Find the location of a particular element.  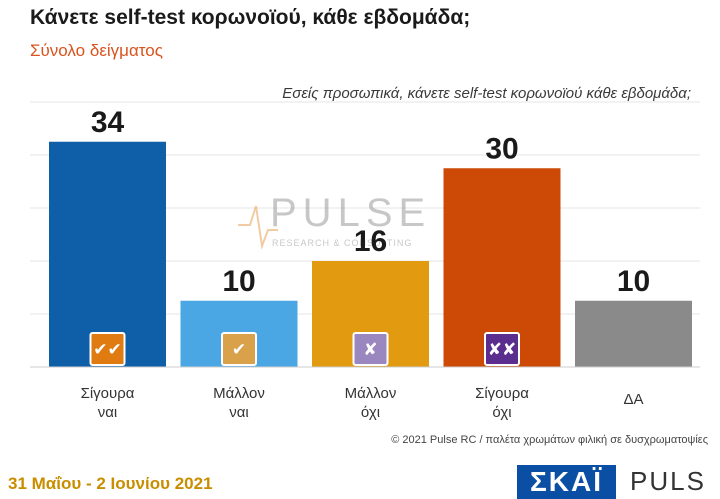

category-label: Σίγουρα ναι is located at coordinates (108, 403).